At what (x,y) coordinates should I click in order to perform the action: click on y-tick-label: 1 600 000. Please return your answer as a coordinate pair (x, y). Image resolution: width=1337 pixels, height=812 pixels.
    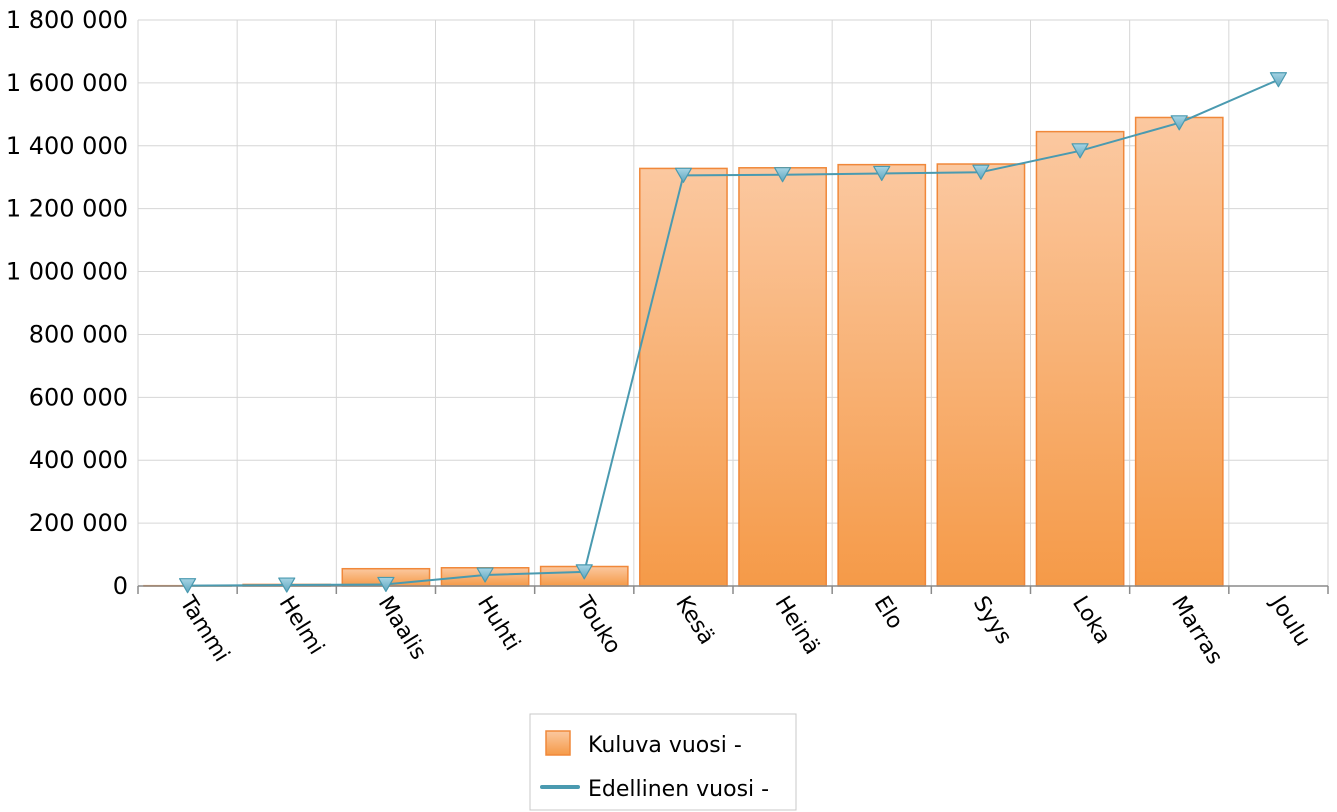
    Looking at the image, I should click on (67, 83).